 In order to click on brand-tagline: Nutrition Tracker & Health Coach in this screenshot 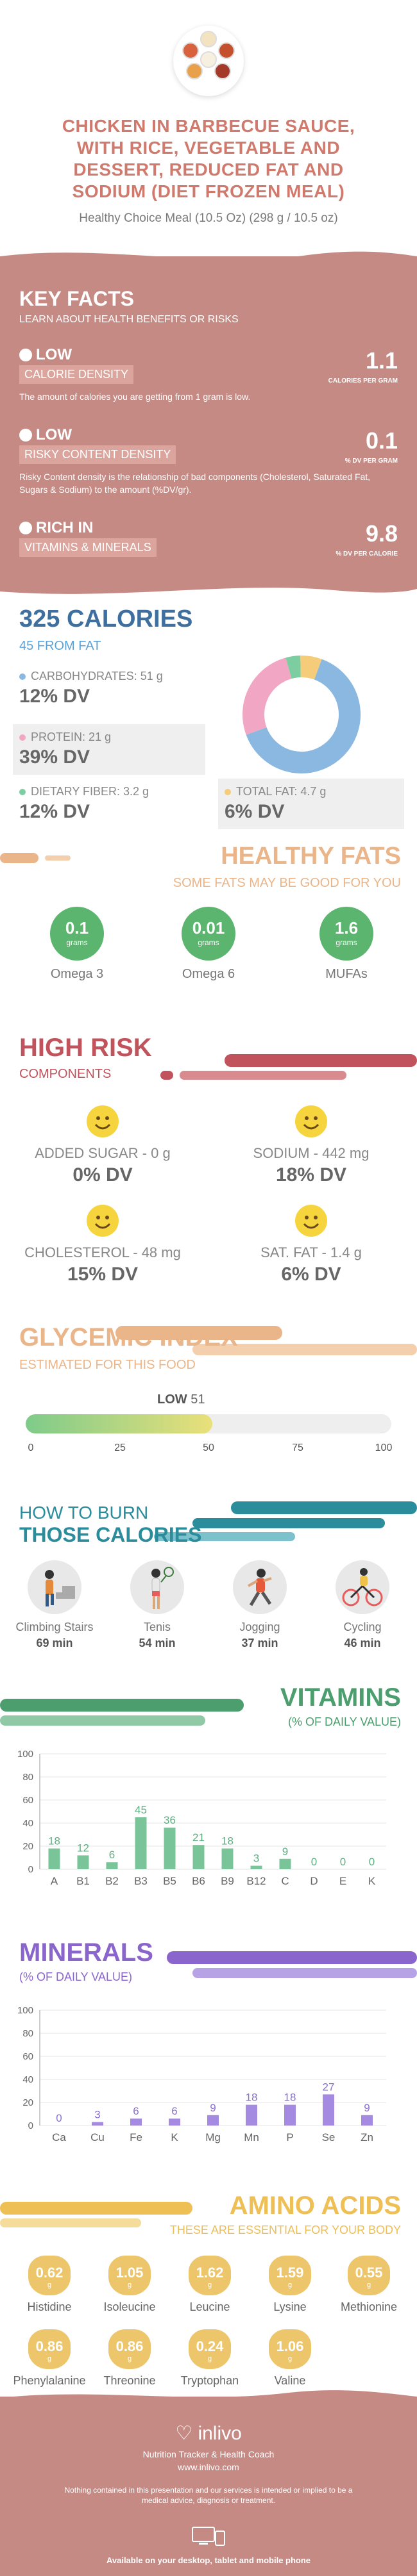, I will do `click(208, 2454)`.